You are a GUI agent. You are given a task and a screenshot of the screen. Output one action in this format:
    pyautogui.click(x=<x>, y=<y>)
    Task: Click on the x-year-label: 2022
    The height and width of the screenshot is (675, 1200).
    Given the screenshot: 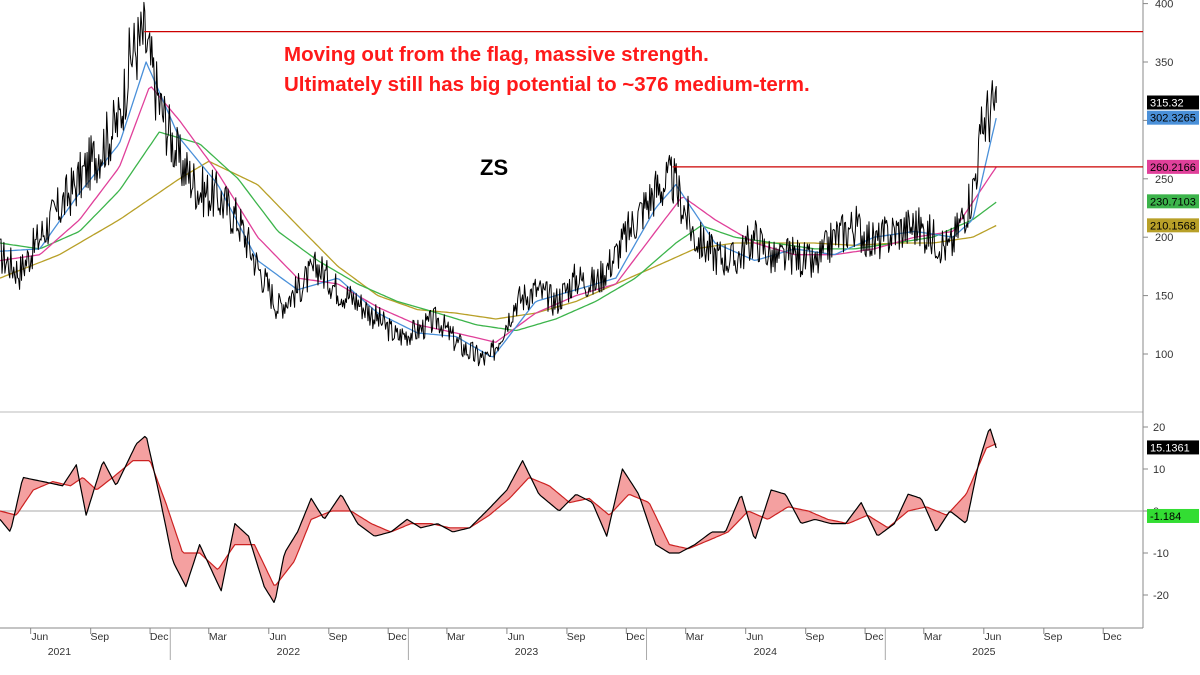 What is the action you would take?
    pyautogui.click(x=289, y=652)
    